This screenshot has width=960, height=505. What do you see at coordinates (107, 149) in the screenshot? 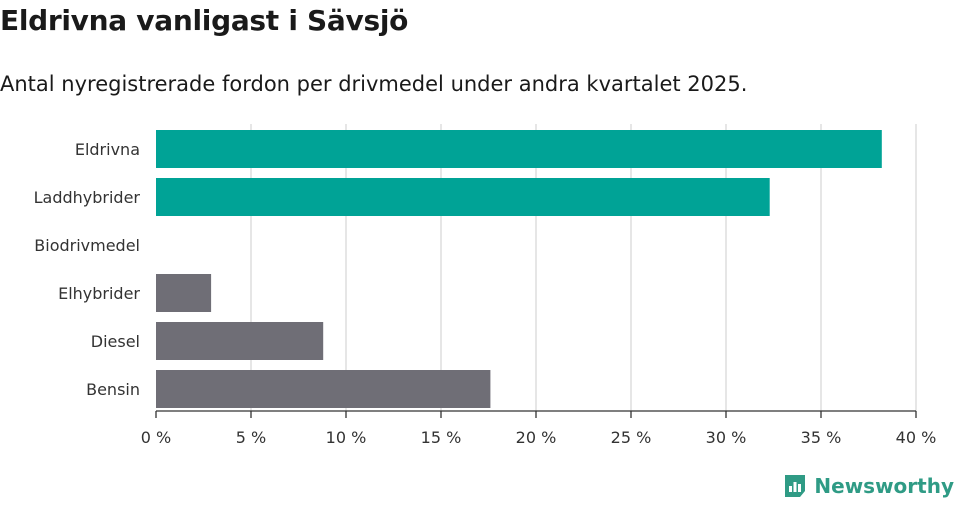
I see `category-label: Eldrivna` at bounding box center [107, 149].